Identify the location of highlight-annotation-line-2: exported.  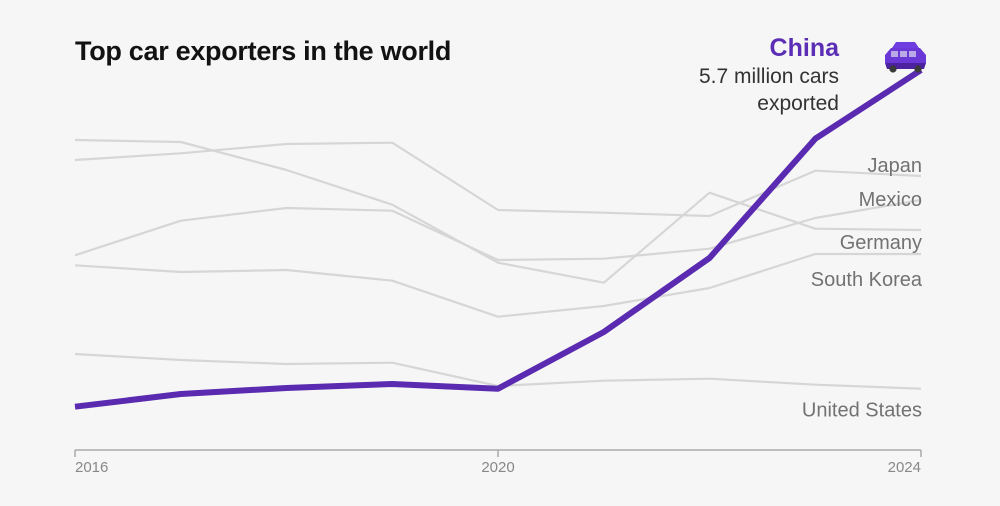
(798, 103).